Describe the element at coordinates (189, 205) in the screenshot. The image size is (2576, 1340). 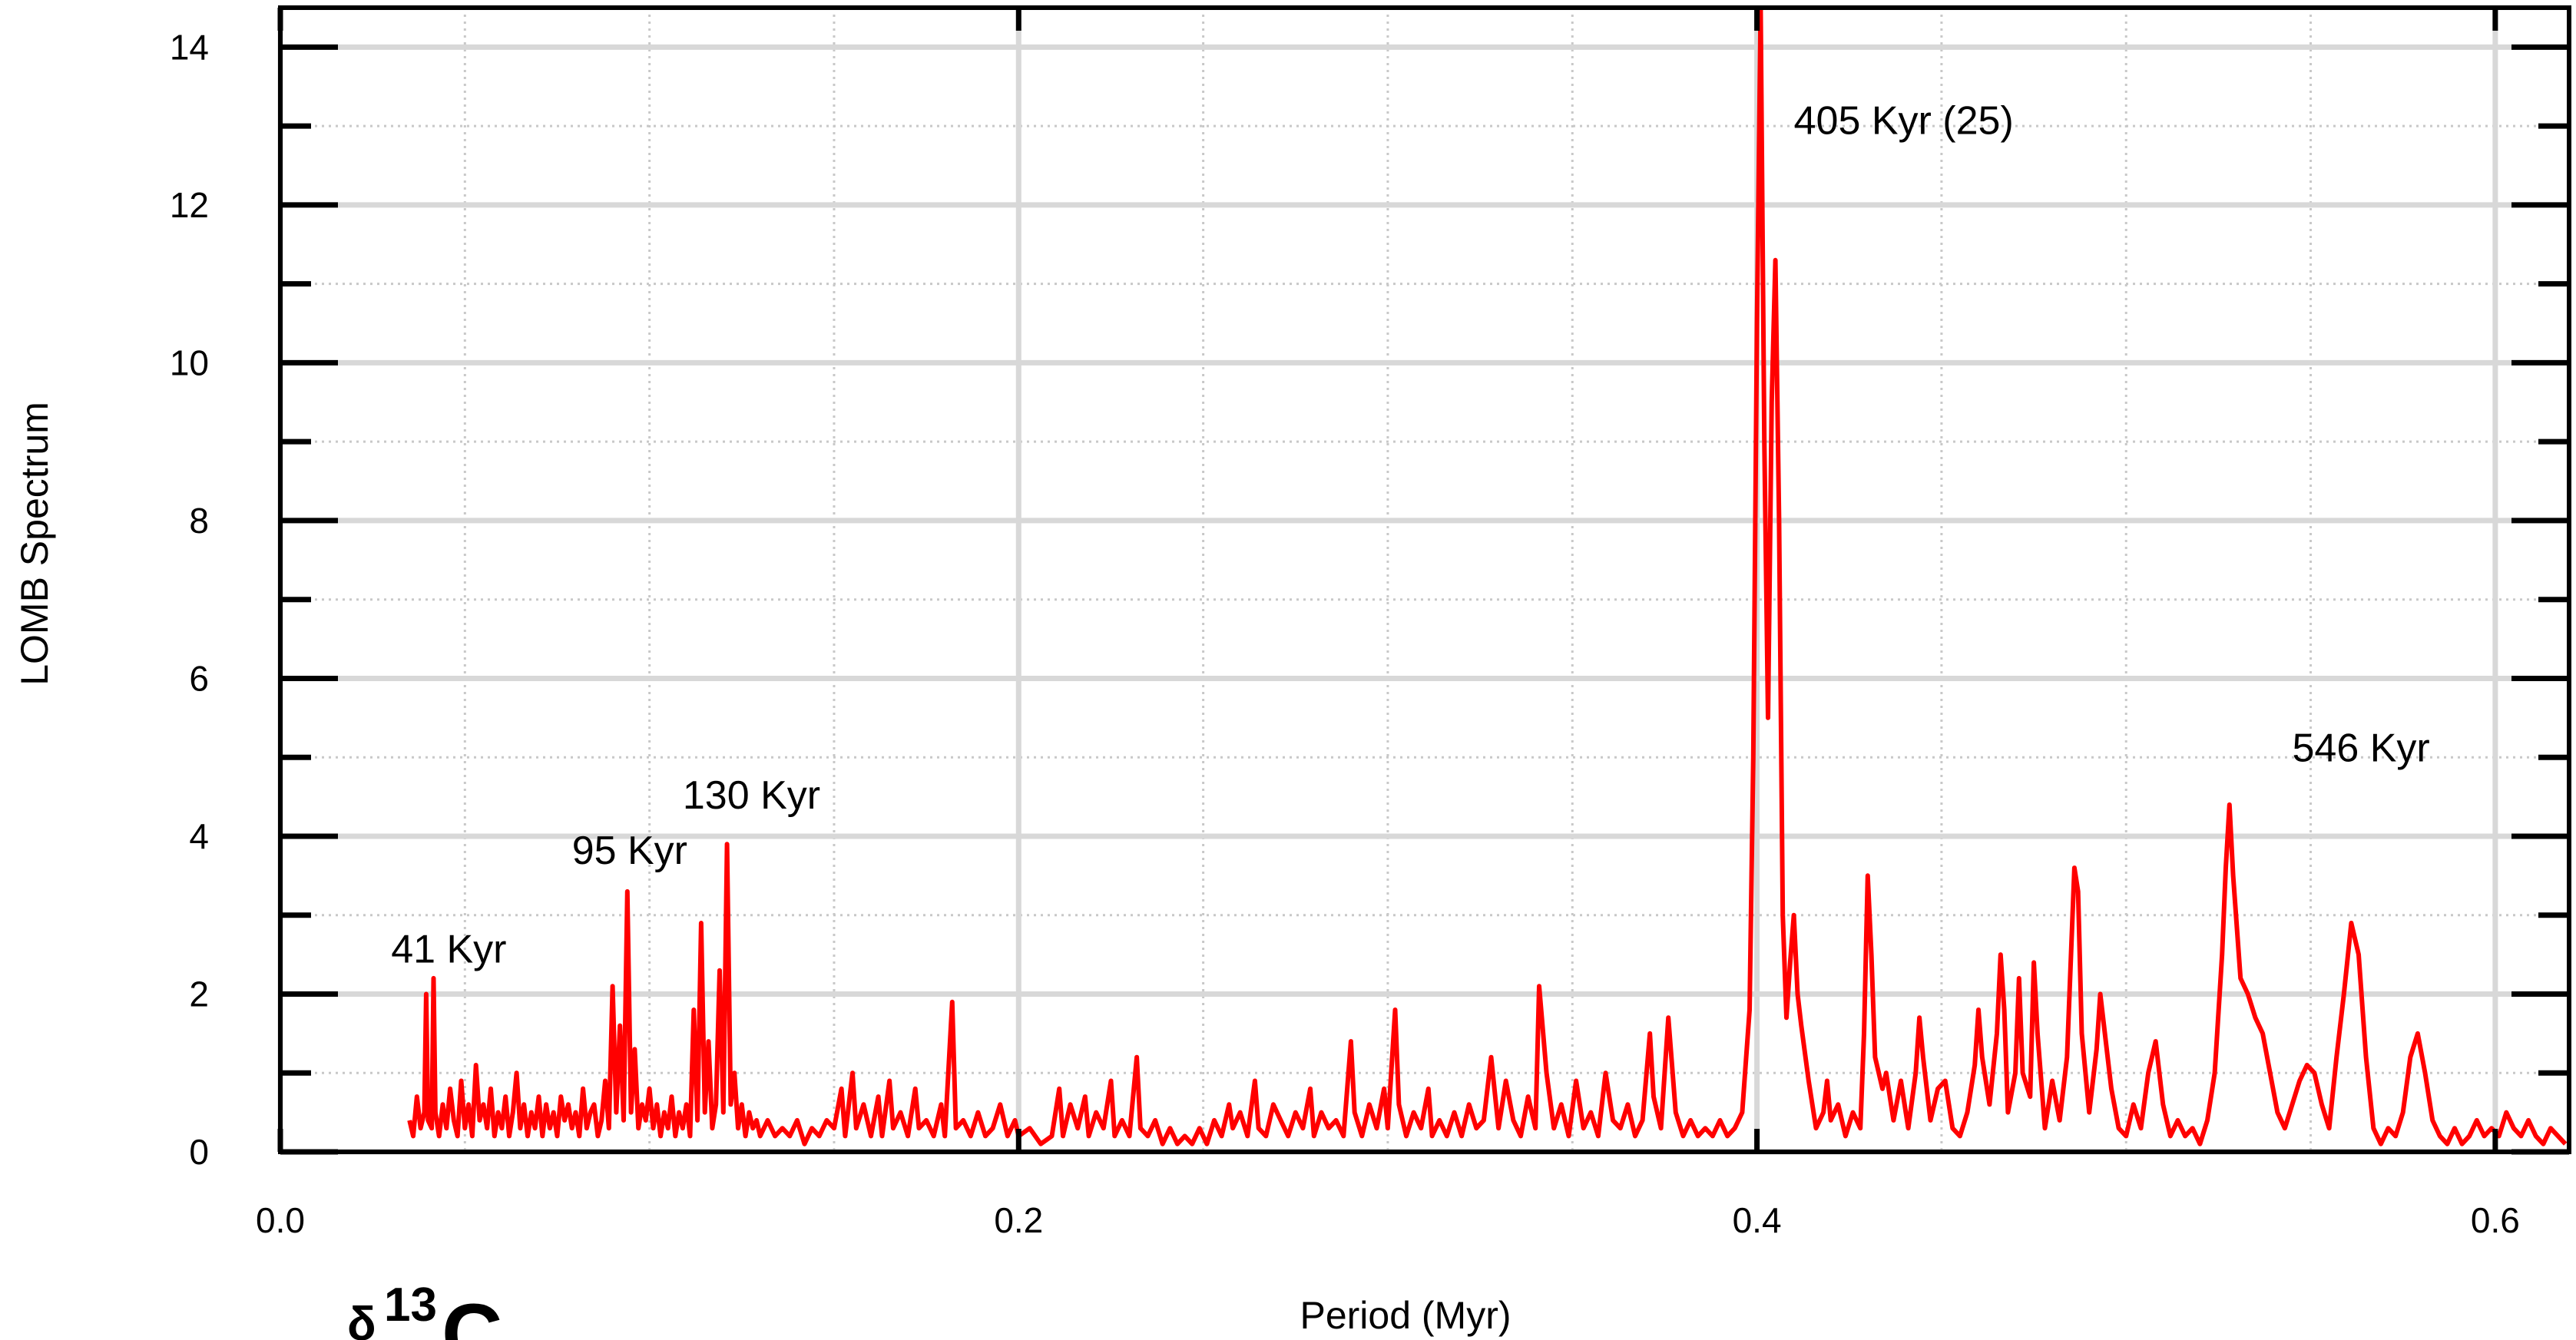
I see `y-tick-label: 12` at that location.